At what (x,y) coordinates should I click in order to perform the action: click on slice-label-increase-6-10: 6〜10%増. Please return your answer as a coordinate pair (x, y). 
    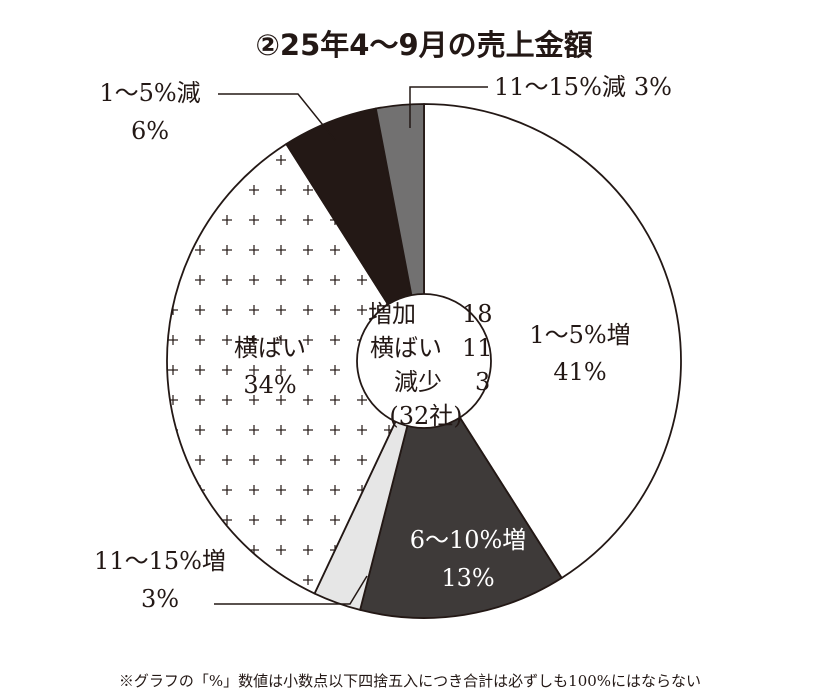
    Looking at the image, I should click on (468, 540).